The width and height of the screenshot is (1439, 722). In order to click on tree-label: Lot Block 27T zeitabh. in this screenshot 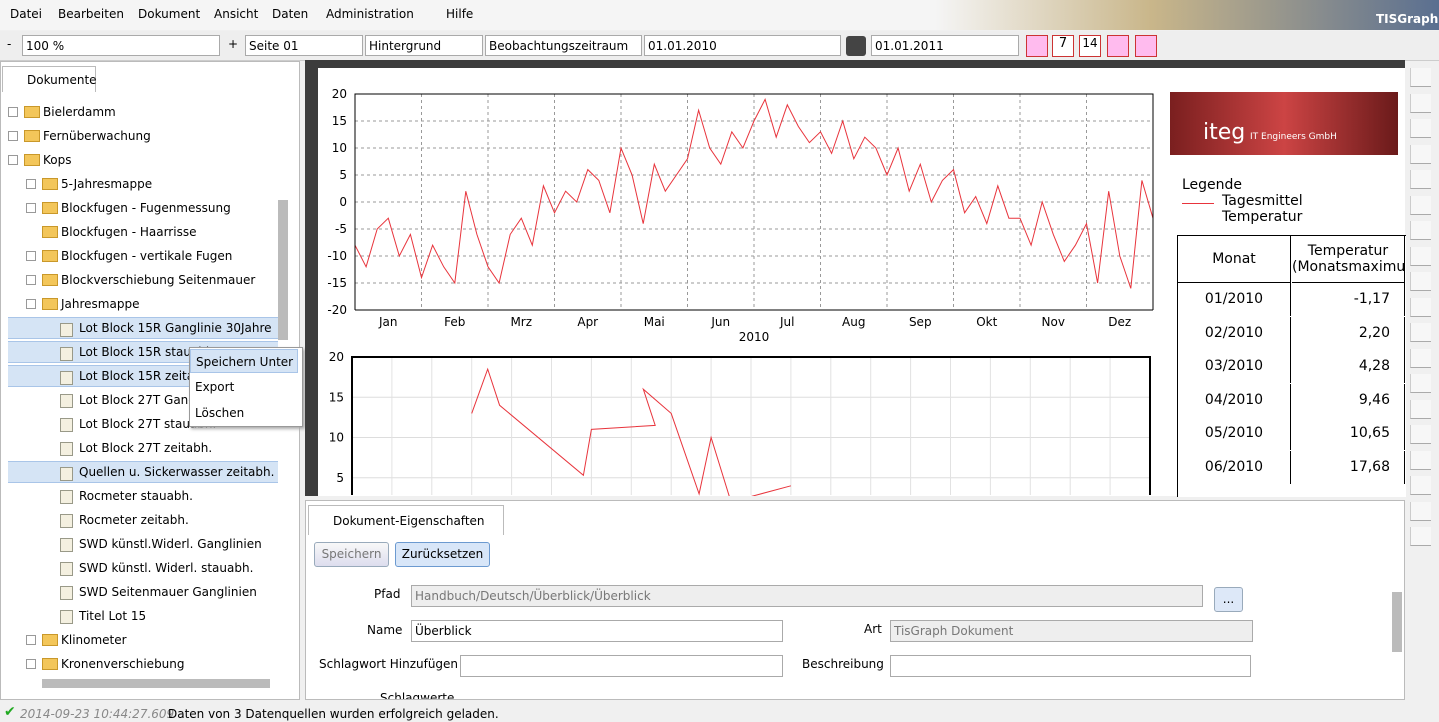, I will do `click(146, 448)`.